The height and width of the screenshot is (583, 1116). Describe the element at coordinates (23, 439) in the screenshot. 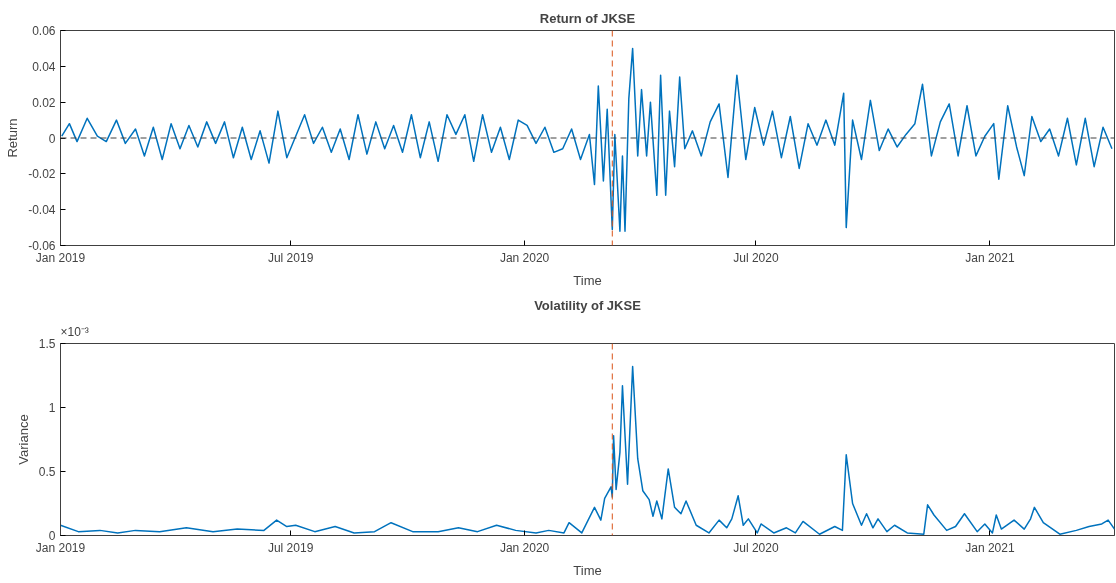

I see `y-axis-title: Variance` at that location.